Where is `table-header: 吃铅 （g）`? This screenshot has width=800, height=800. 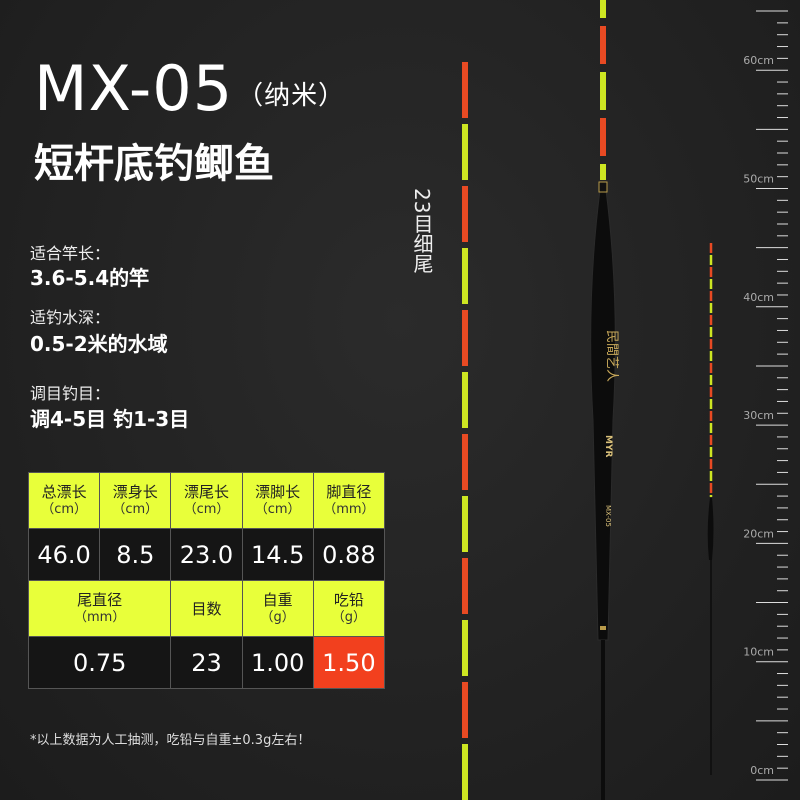
table-header: 吃铅 （g） is located at coordinates (349, 608).